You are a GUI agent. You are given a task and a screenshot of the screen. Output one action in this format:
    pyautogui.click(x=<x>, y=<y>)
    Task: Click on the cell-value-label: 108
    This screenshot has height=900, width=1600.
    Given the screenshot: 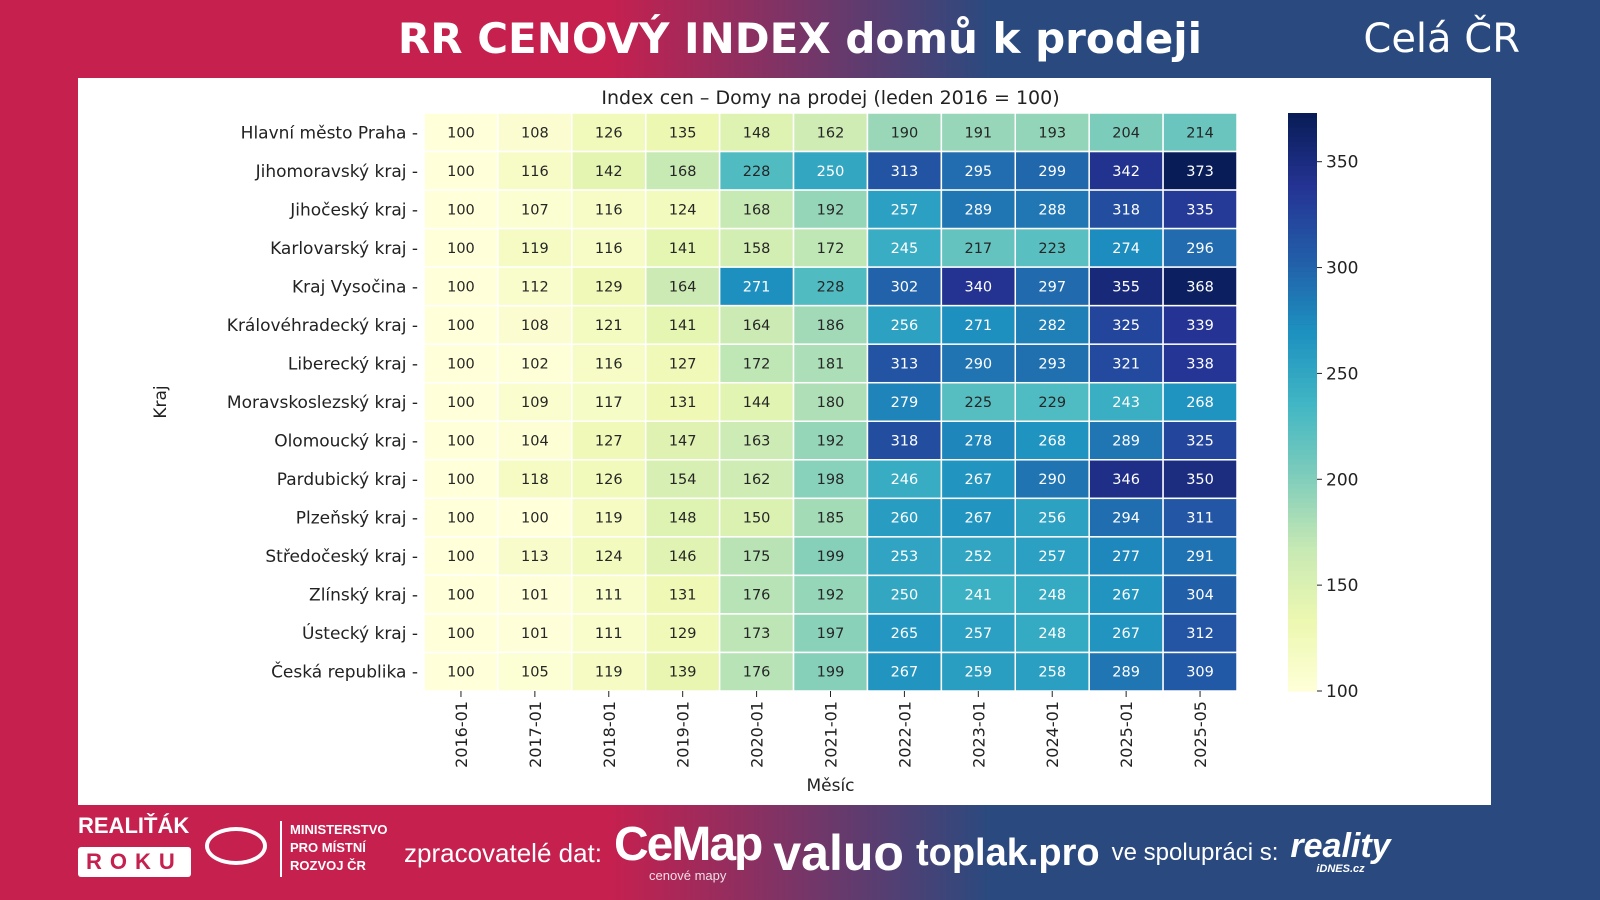 What is the action you would take?
    pyautogui.click(x=535, y=133)
    